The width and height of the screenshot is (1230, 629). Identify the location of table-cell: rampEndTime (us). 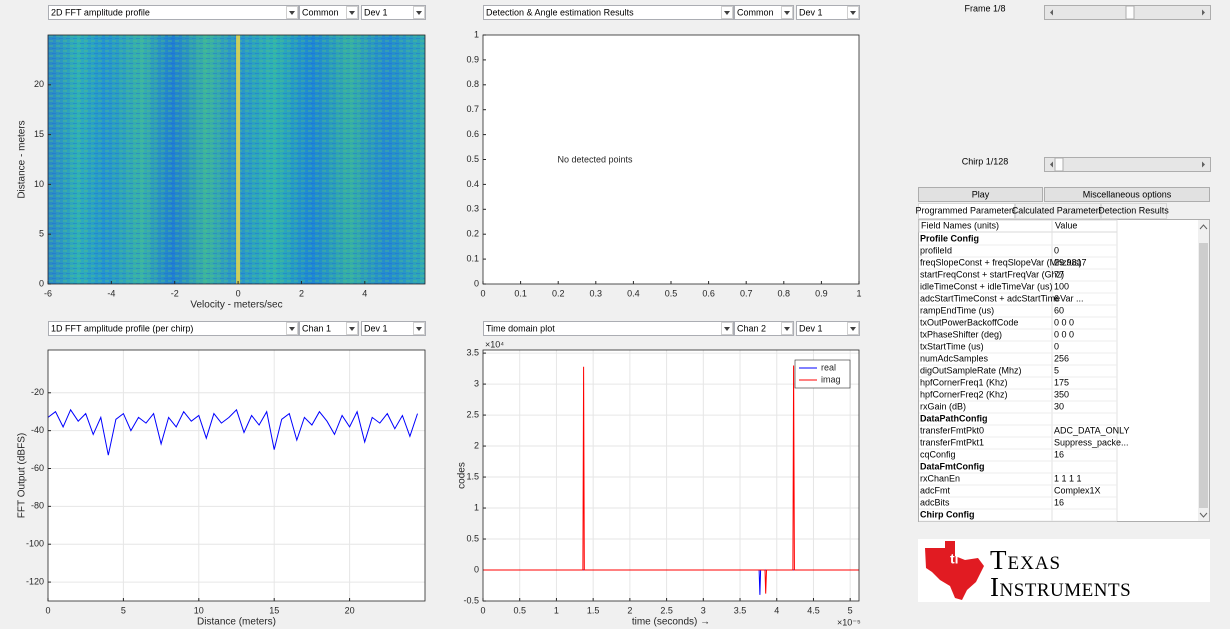
(957, 310).